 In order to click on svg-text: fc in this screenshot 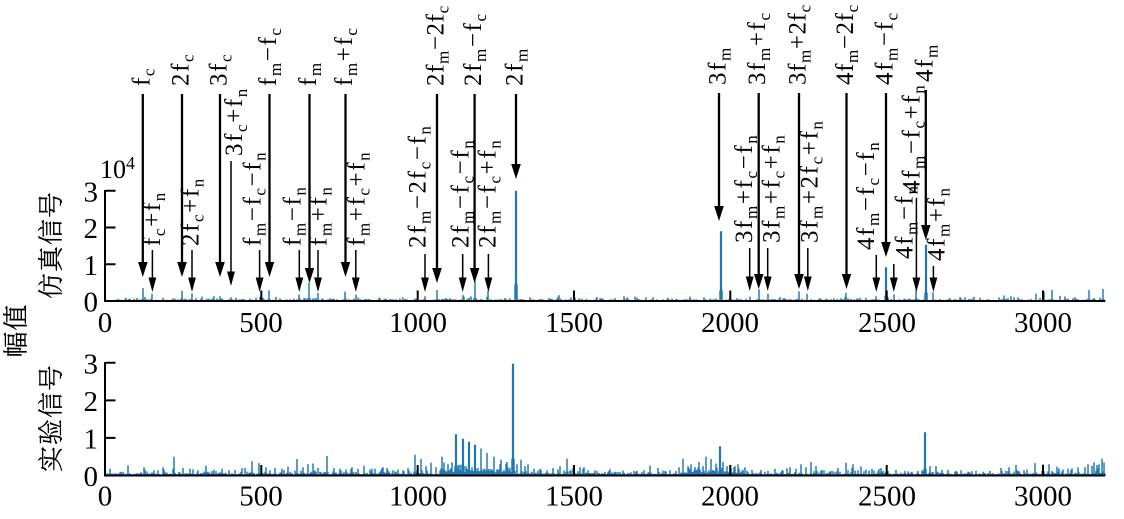, I will do `click(143, 76)`.